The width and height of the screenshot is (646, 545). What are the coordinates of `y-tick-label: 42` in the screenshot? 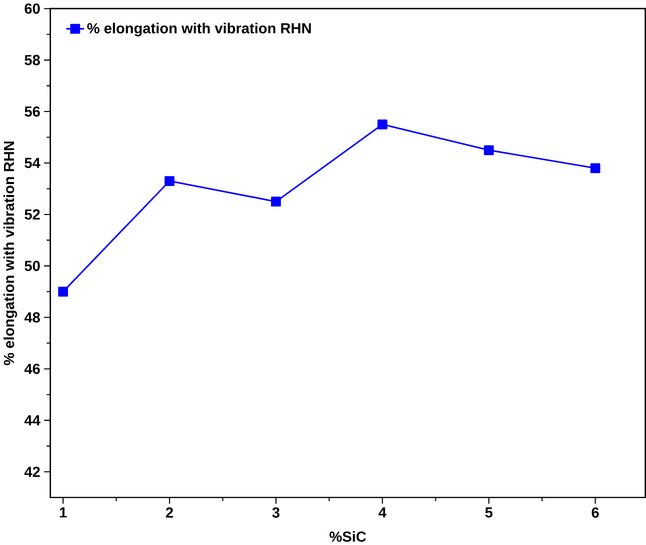 It's located at (32, 471).